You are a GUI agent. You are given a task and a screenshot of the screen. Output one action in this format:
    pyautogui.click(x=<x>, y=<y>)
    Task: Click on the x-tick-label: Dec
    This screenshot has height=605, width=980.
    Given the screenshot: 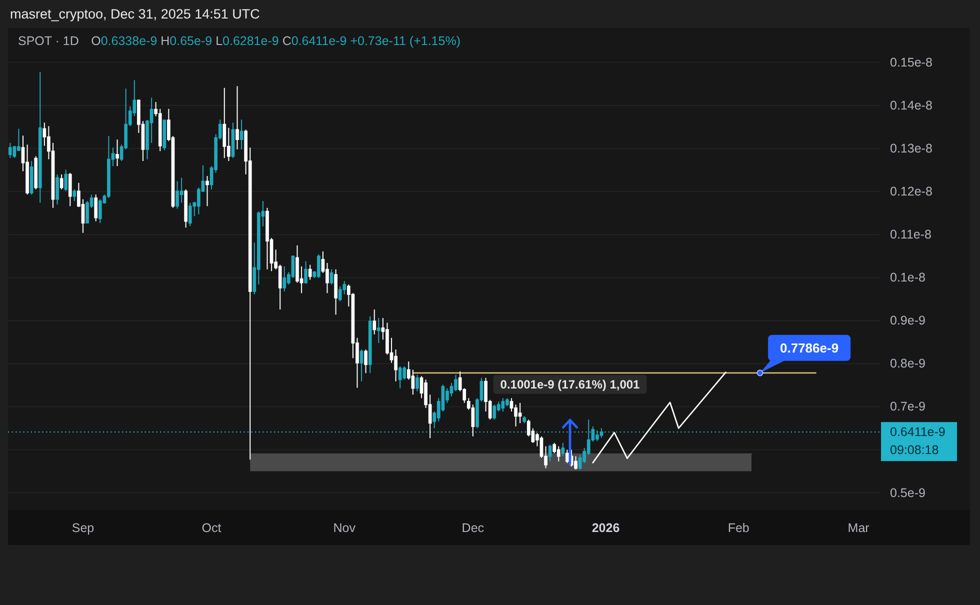 What is the action you would take?
    pyautogui.click(x=473, y=528)
    